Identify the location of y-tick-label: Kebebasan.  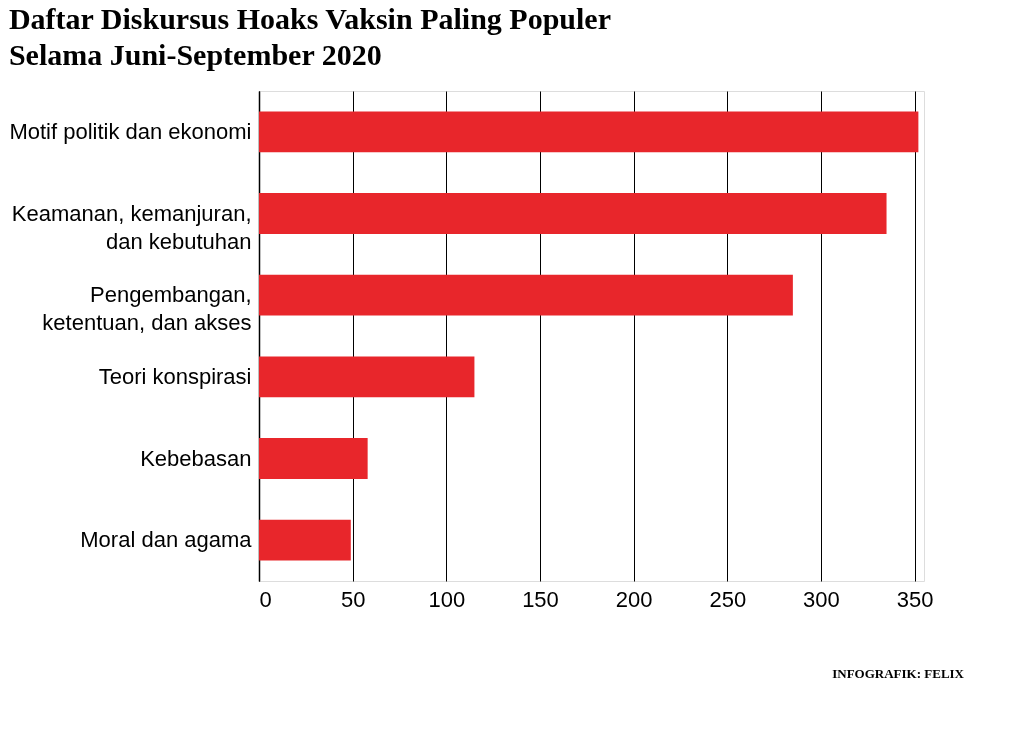
(196, 458).